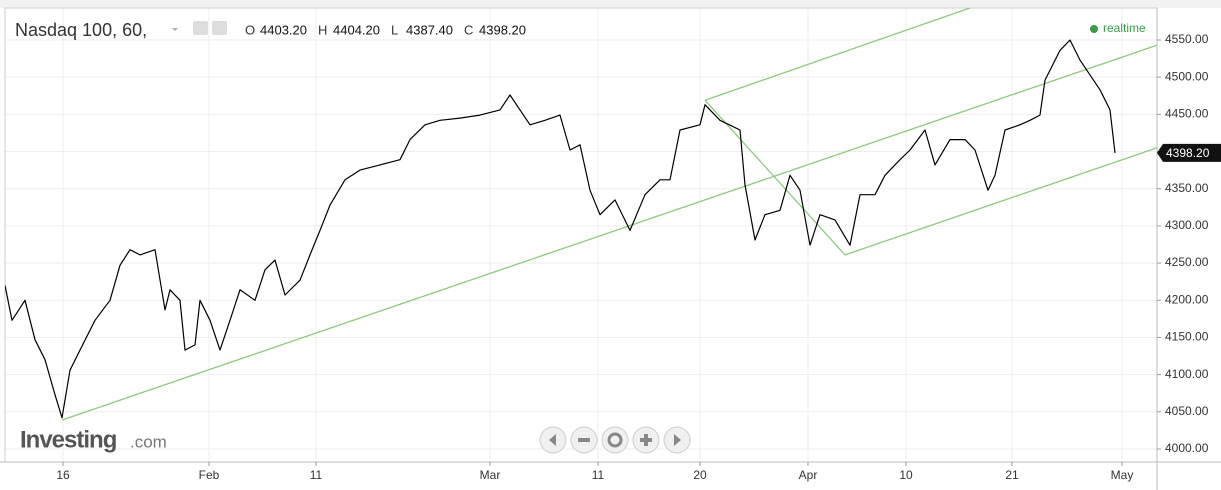 The width and height of the screenshot is (1221, 490). Describe the element at coordinates (1012, 475) in the screenshot. I see `x-tick-label: 21` at that location.